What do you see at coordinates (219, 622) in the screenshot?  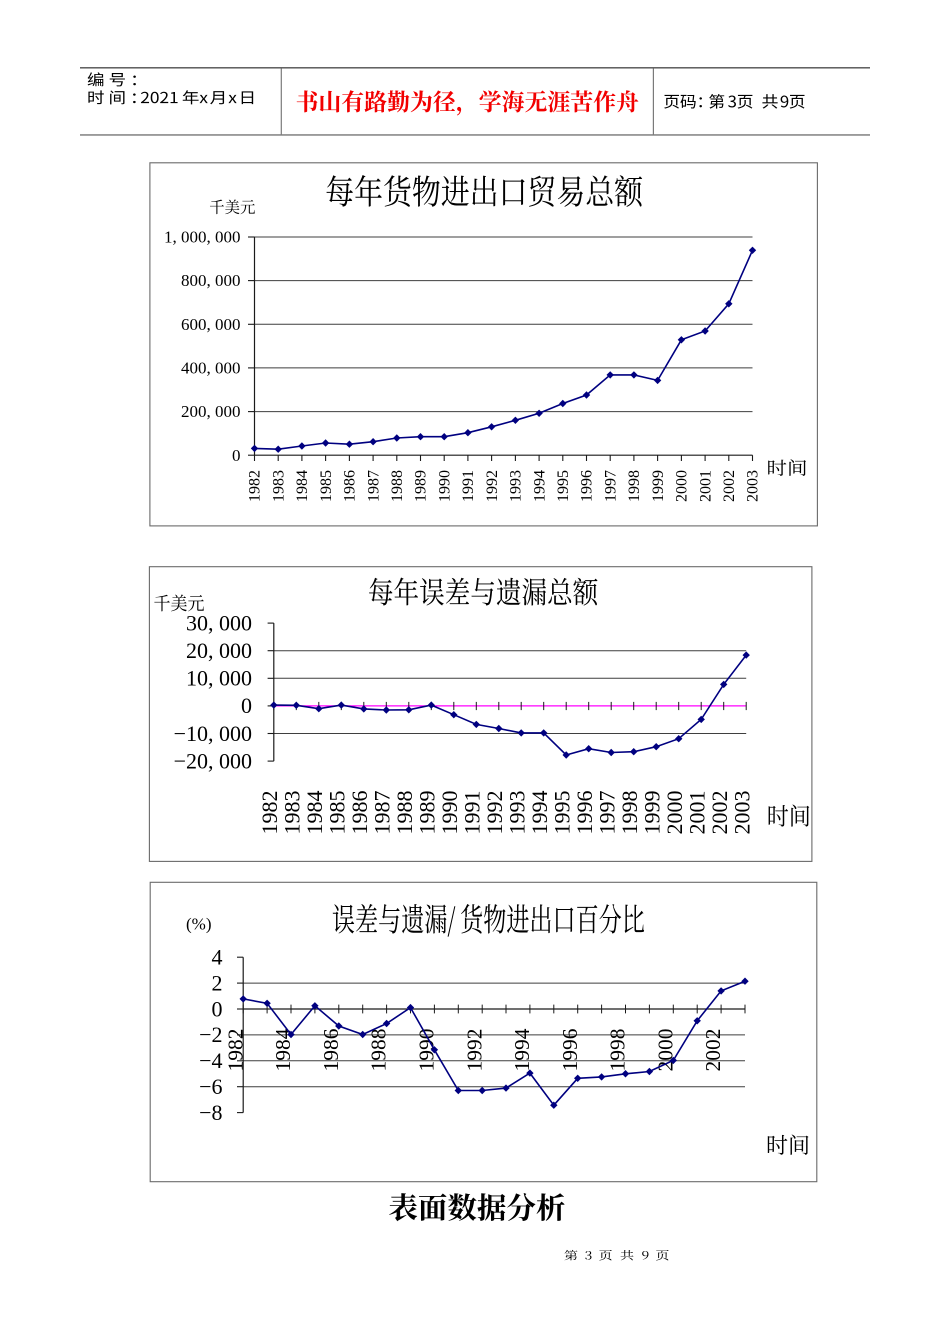 I see `svg-text: 30, 000` at bounding box center [219, 622].